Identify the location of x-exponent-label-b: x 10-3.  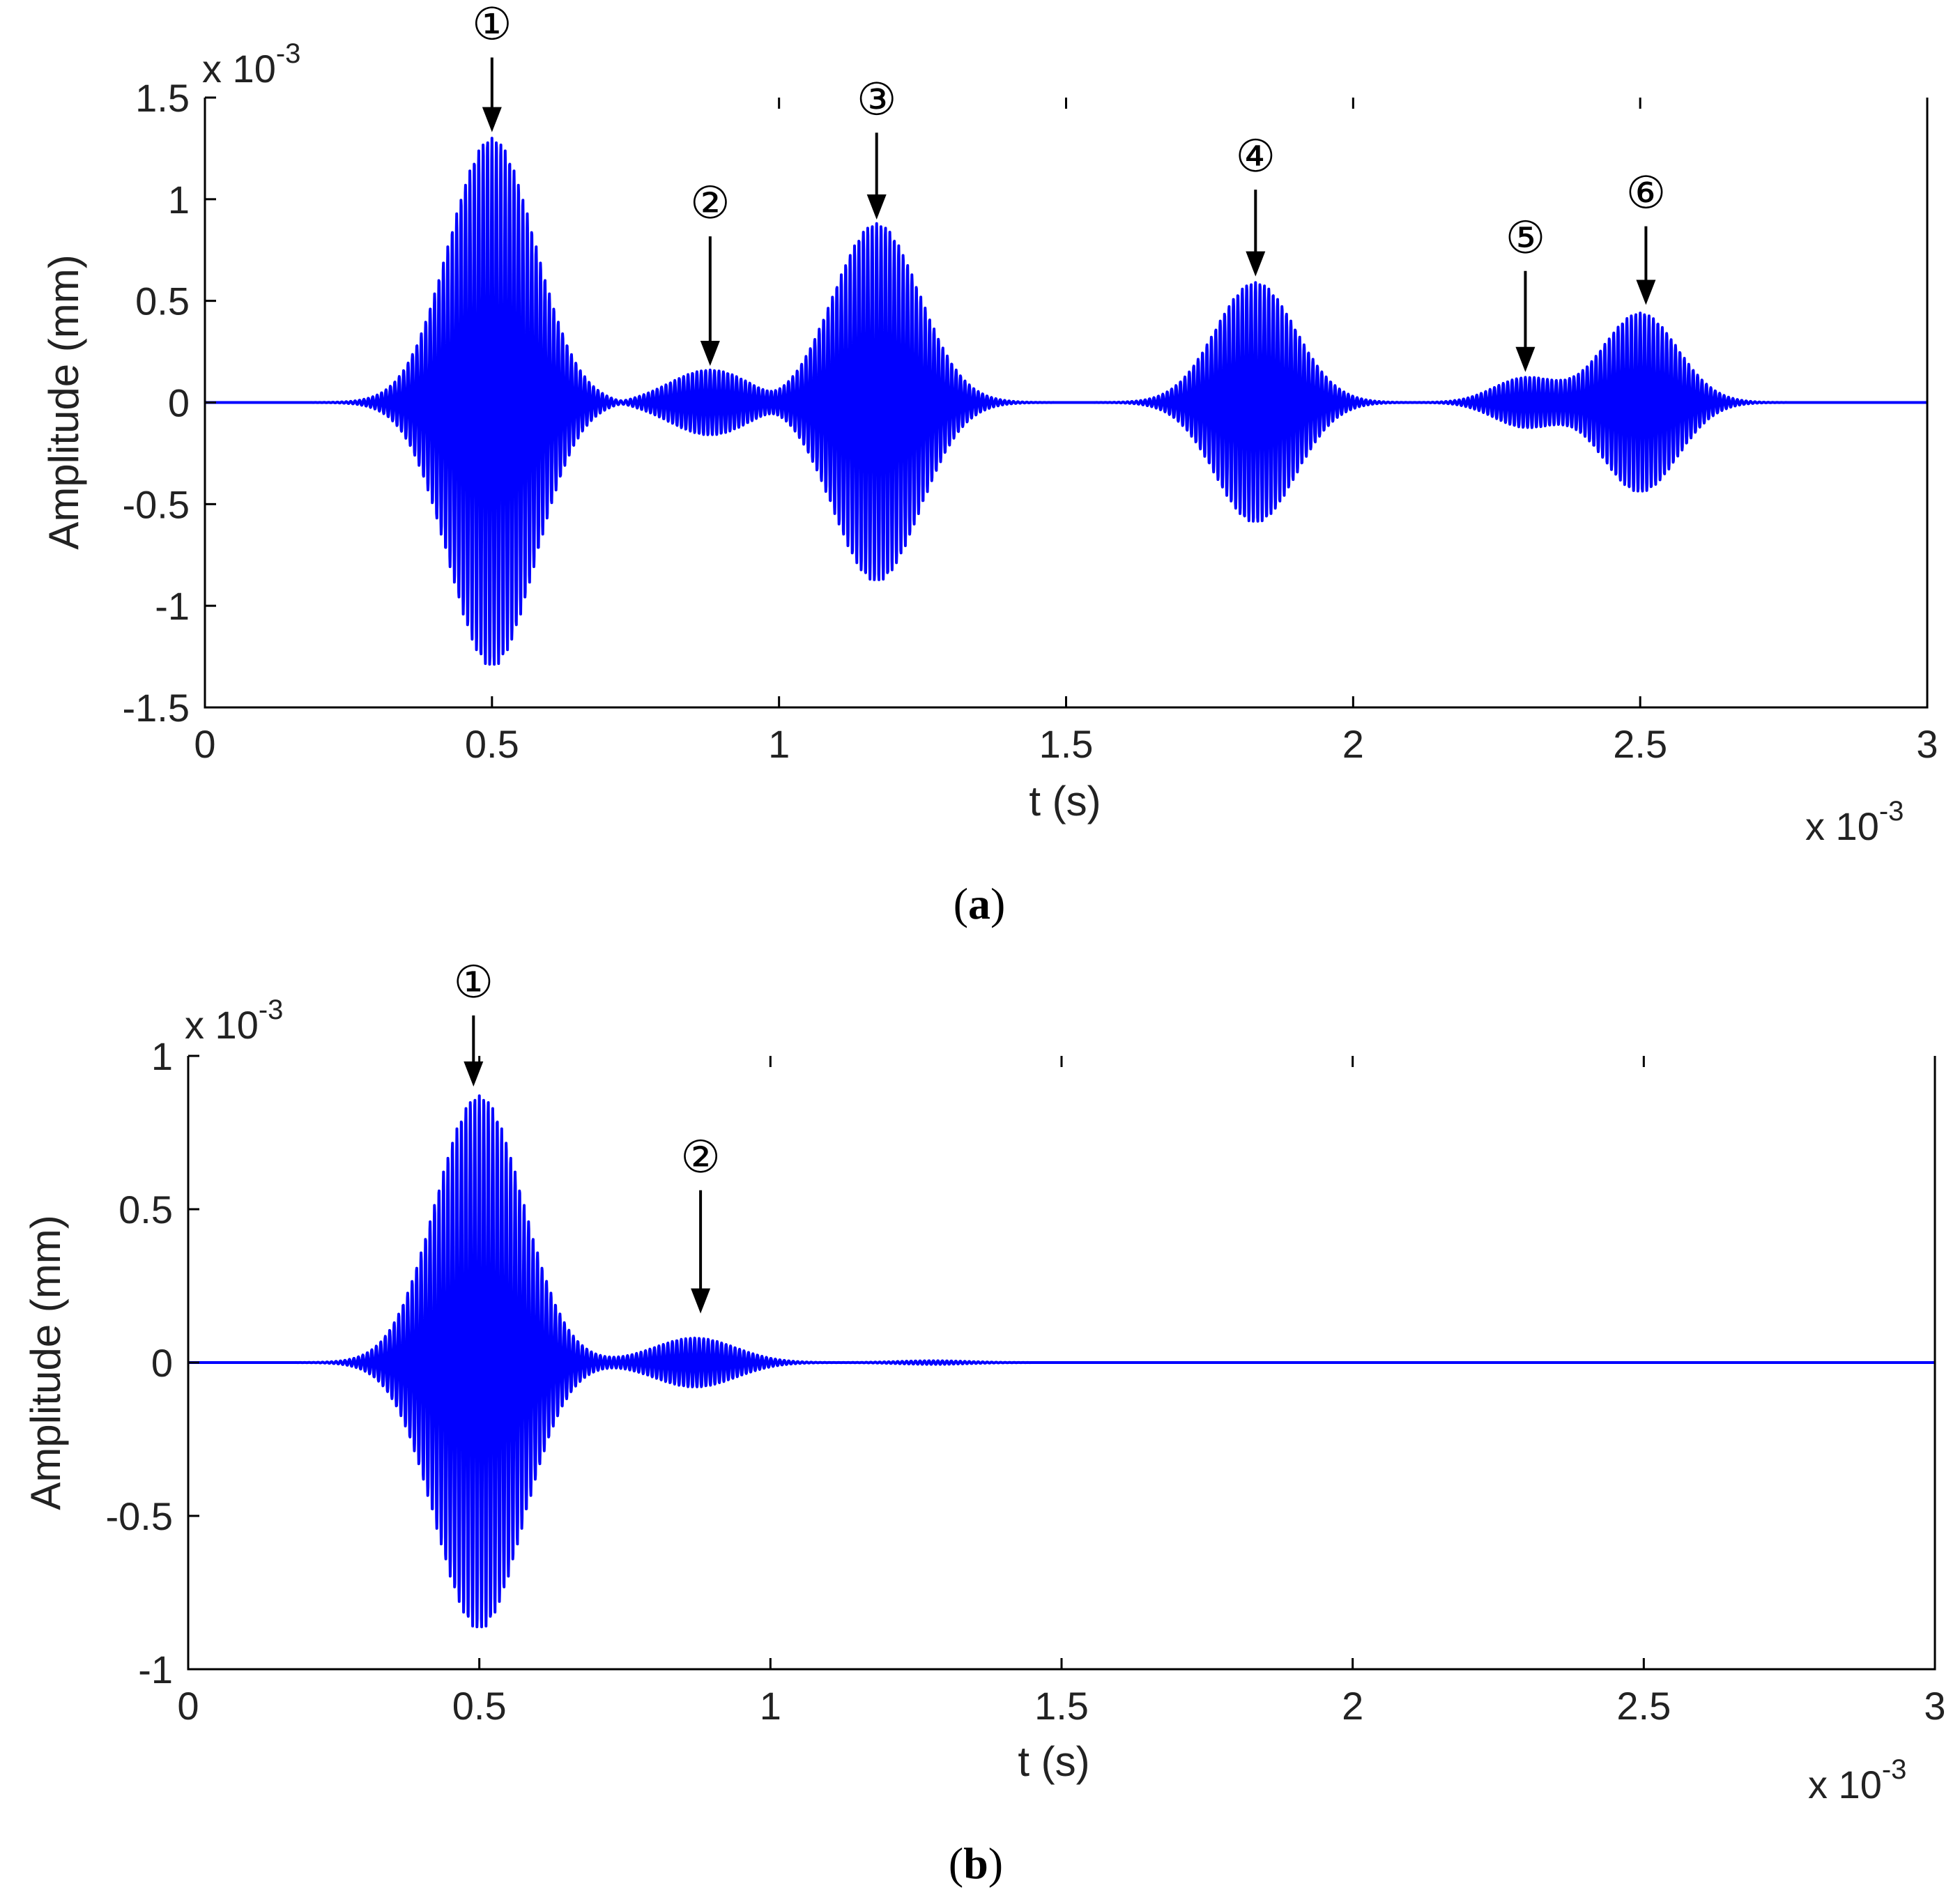
(1857, 1780).